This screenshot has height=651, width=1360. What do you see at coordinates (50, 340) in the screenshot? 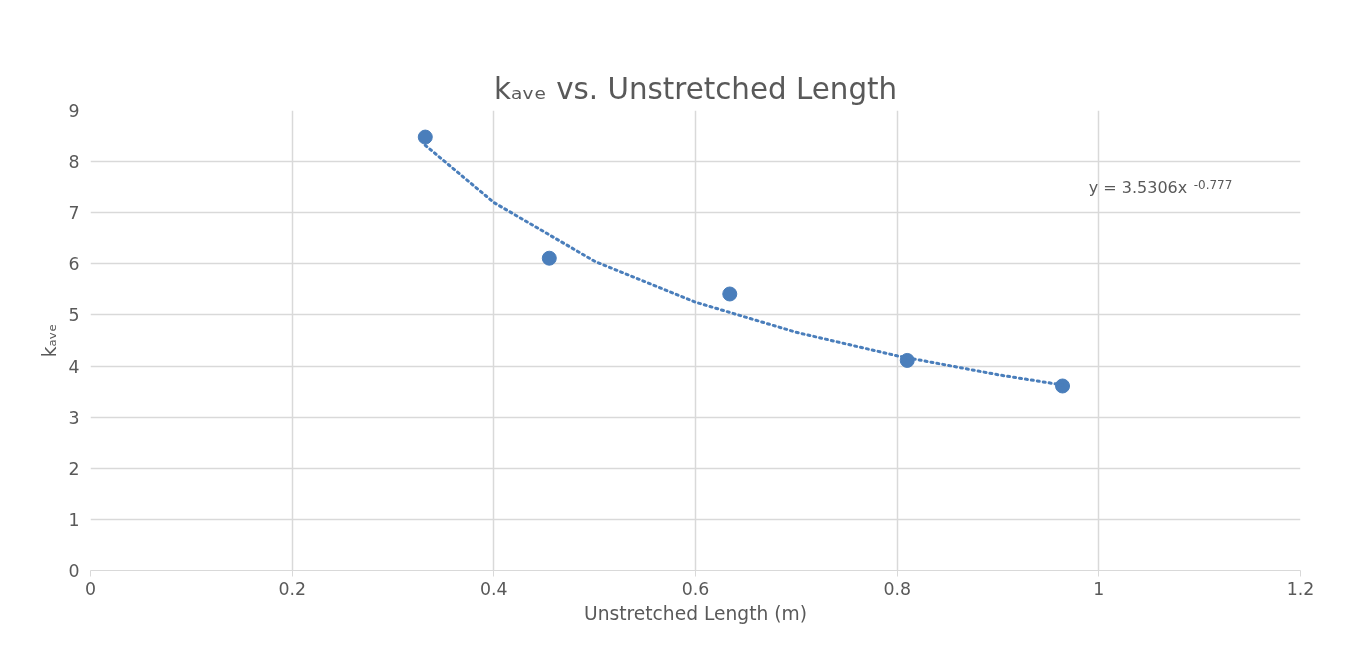
I see `y-axis-title: kₐᵥₑ` at bounding box center [50, 340].